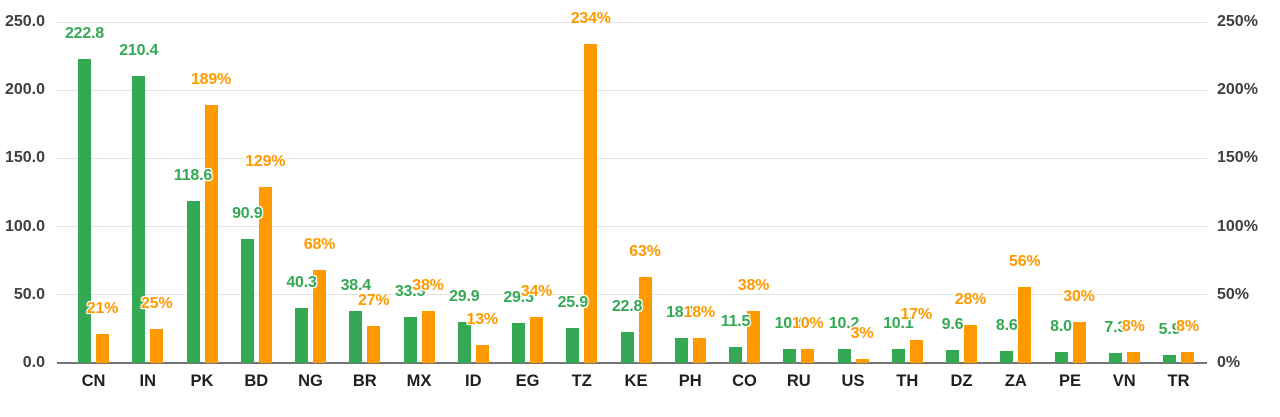  What do you see at coordinates (428, 286) in the screenshot?
I see `value-label-orange-MX: 38%` at bounding box center [428, 286].